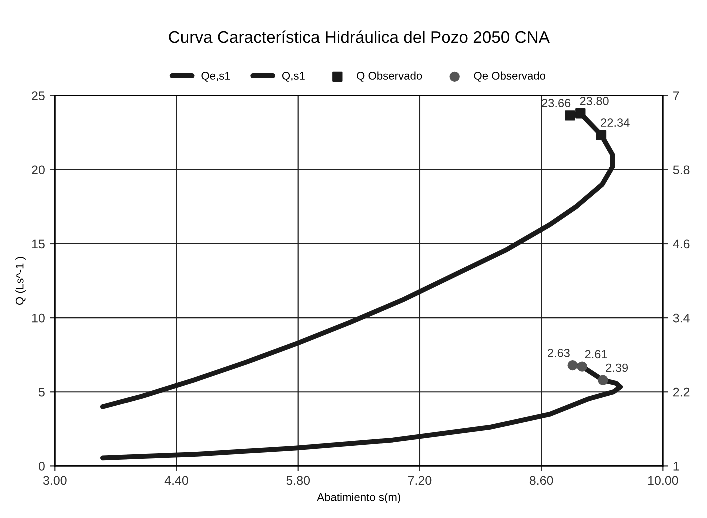 Image resolution: width=707 pixels, height=518 pixels. Describe the element at coordinates (542, 481) in the screenshot. I see `x-tick-label: 8.60` at that location.